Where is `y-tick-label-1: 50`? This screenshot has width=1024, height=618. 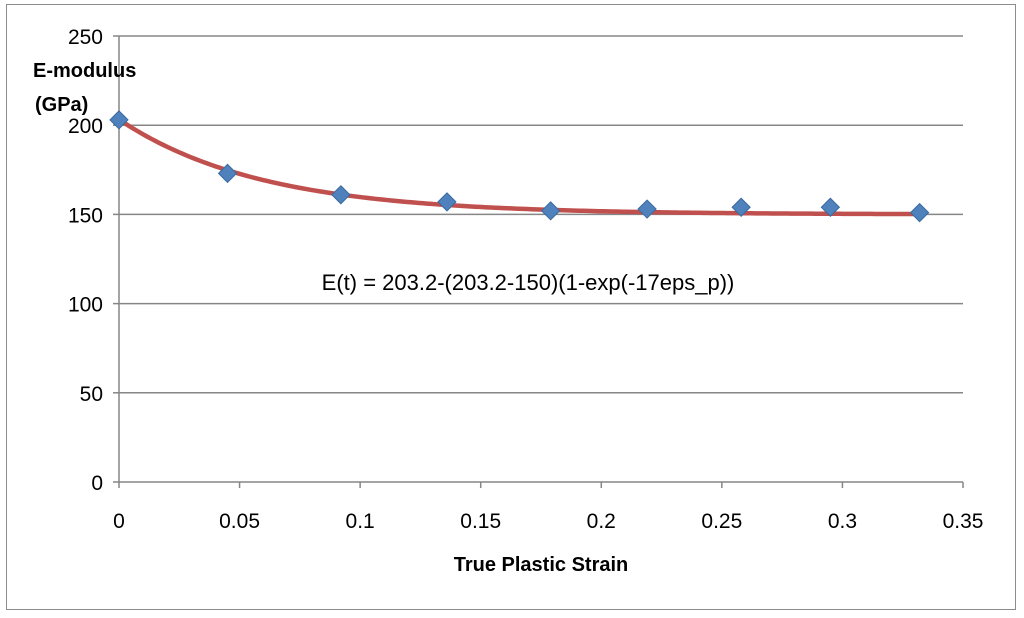
y-tick-label-1: 50 is located at coordinates (91, 394).